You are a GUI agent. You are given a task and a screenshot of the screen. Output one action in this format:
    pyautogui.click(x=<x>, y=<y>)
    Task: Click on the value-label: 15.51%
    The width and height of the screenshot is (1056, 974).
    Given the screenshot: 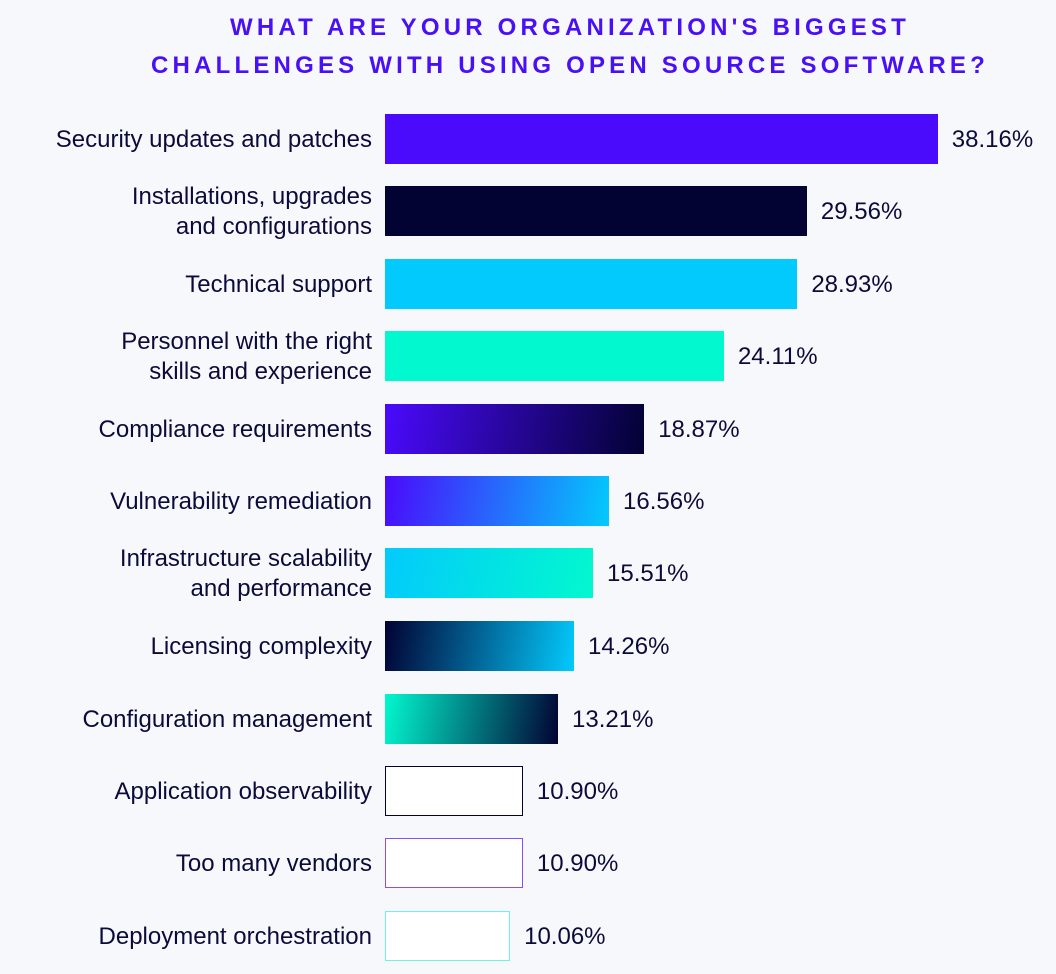 What is the action you would take?
    pyautogui.click(x=648, y=573)
    